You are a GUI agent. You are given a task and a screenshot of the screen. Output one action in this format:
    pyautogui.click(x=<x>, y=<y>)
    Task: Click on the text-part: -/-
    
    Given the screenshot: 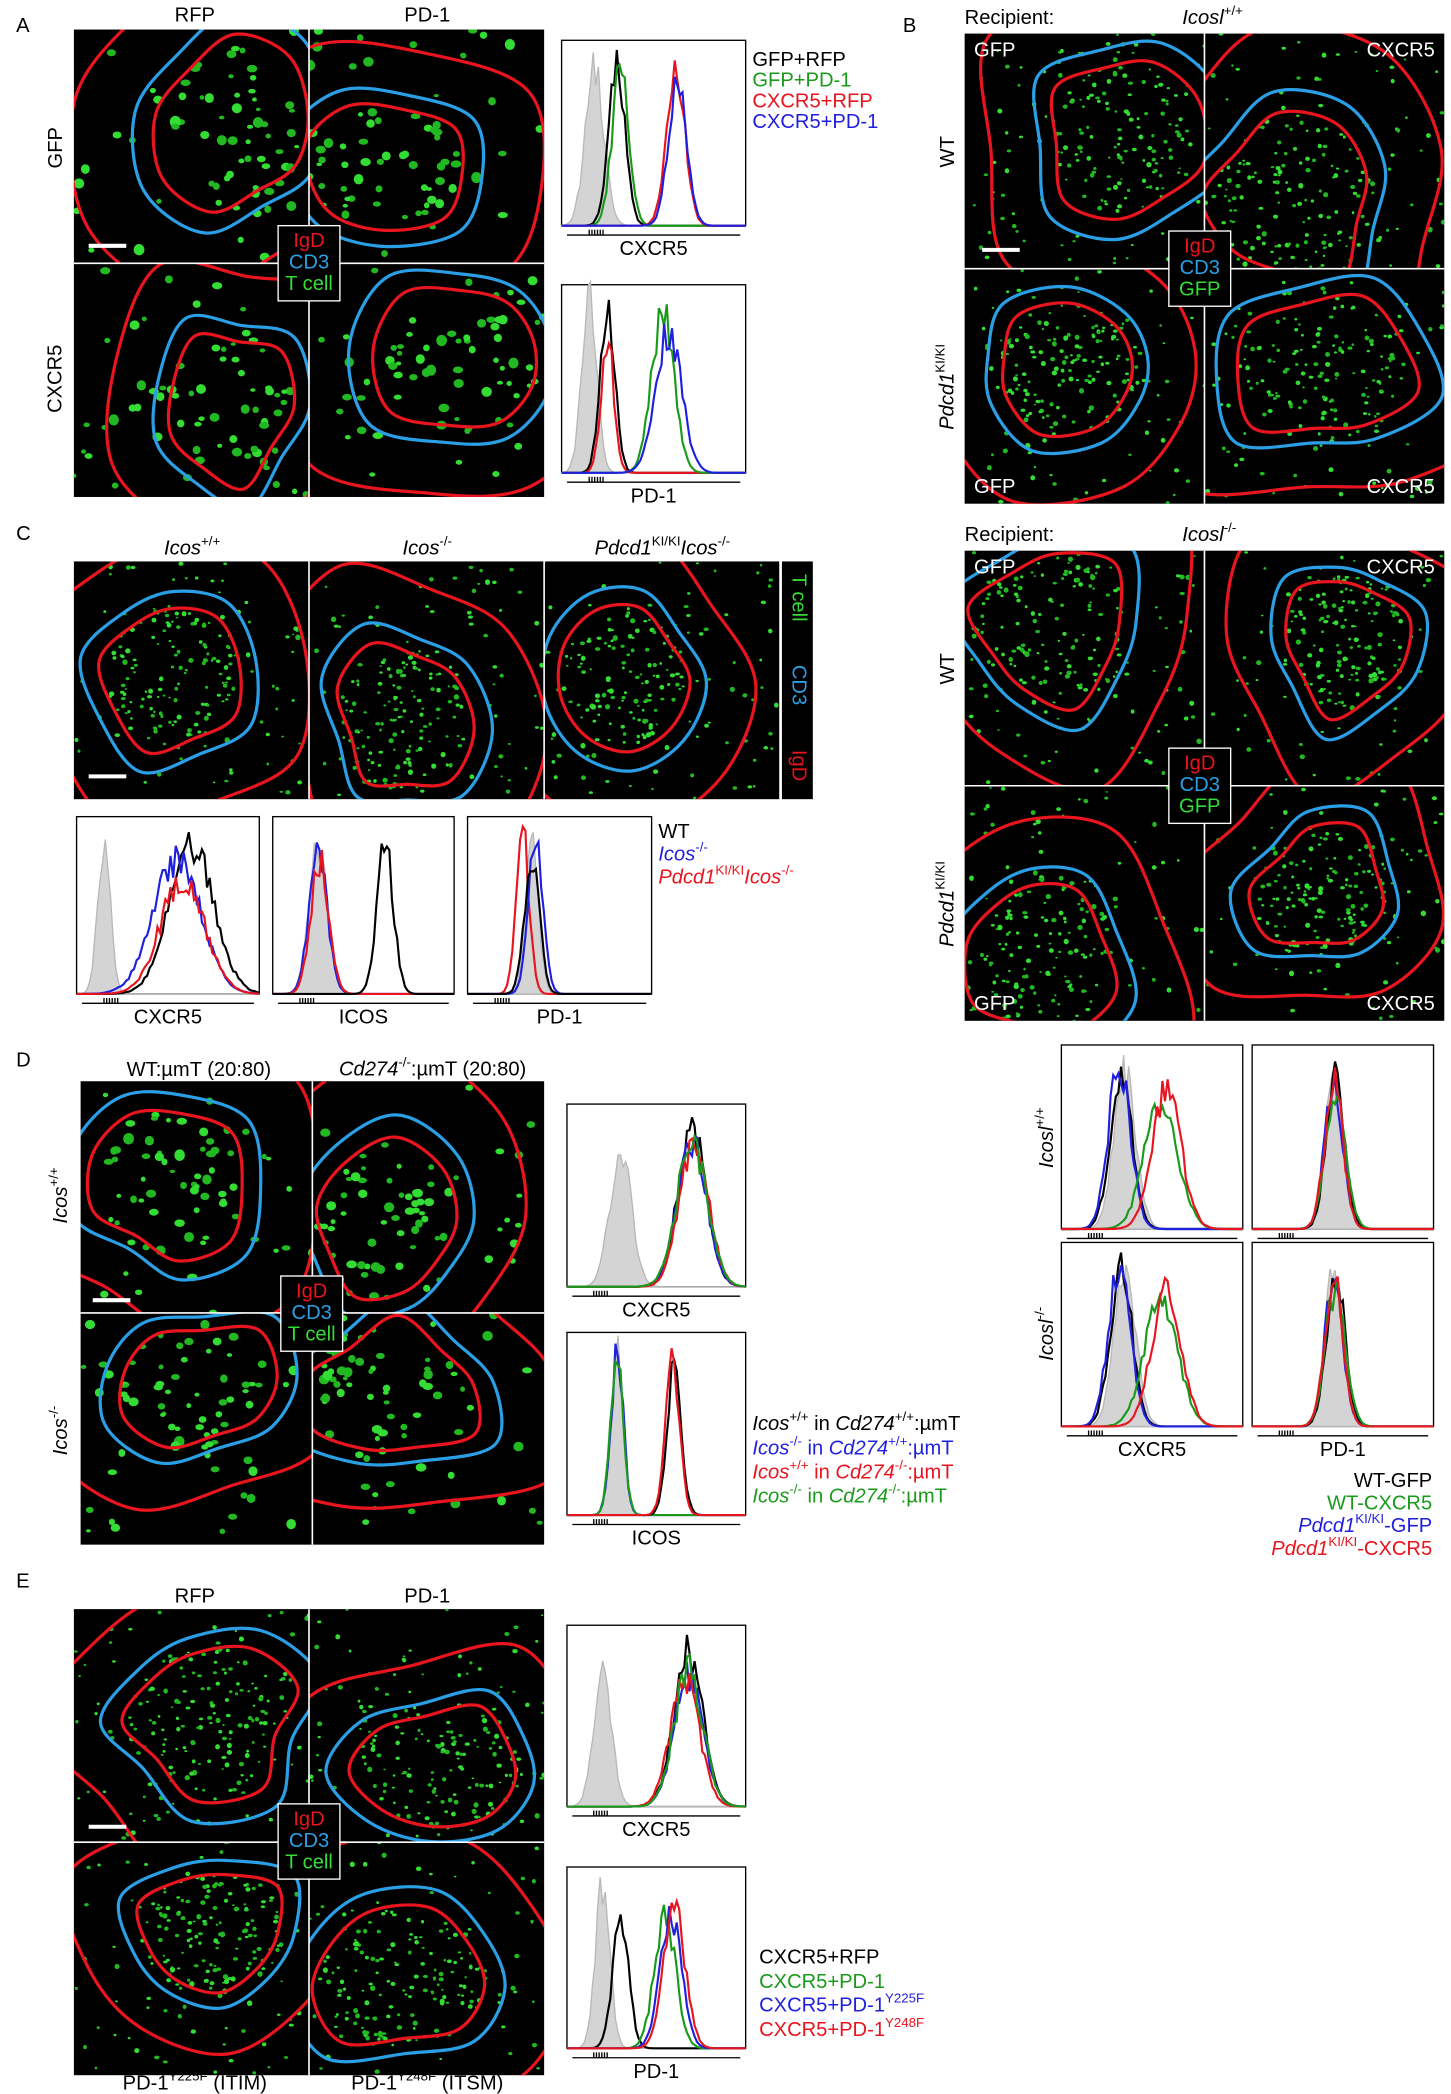 What is the action you would take?
    pyautogui.click(x=795, y=1489)
    